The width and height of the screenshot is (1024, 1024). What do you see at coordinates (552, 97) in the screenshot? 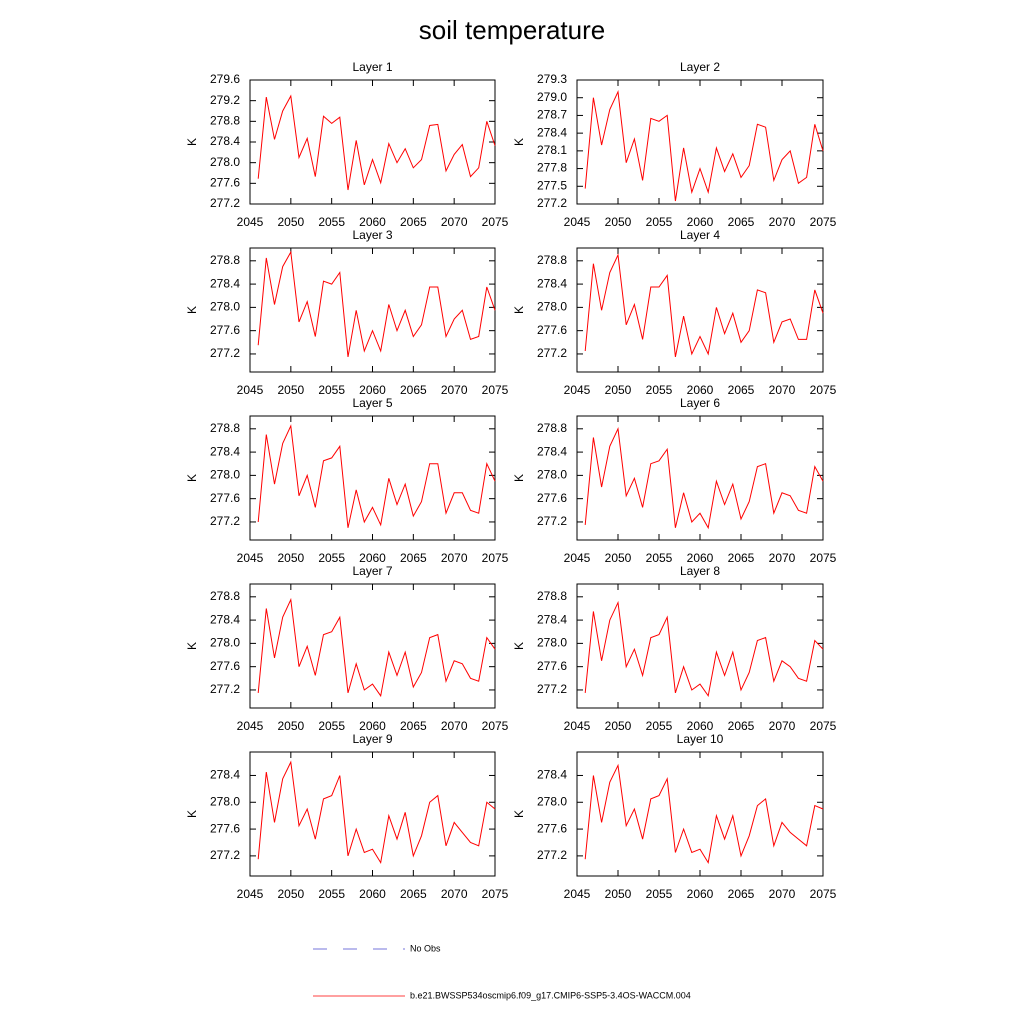
I see `y-tick-label: 279.0` at bounding box center [552, 97].